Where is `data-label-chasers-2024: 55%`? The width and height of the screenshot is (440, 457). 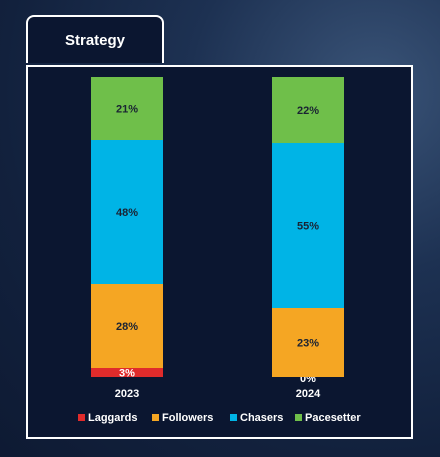 data-label-chasers-2024: 55% is located at coordinates (308, 227).